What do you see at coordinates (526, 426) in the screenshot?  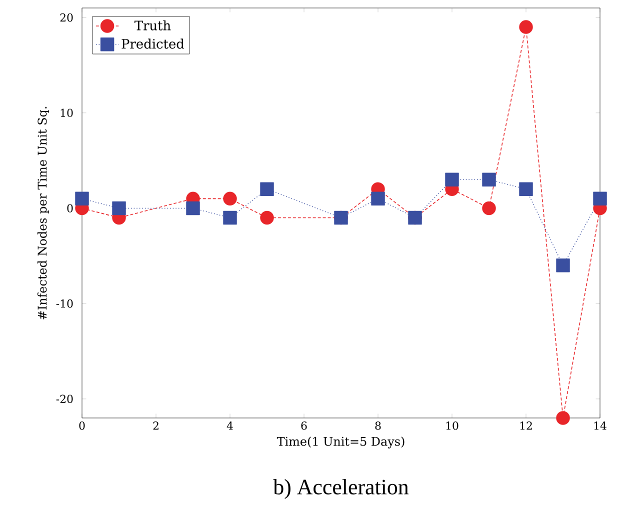 I see `x-tick-label: 12` at bounding box center [526, 426].